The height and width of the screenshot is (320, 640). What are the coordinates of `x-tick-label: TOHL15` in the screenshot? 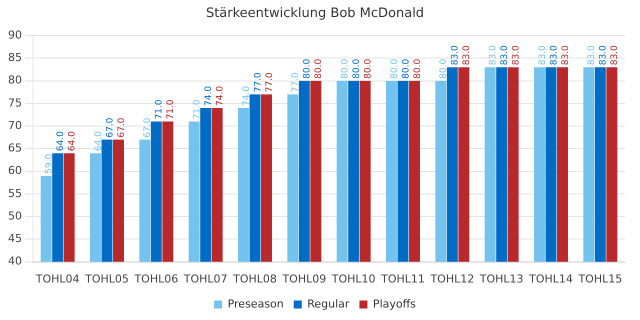 It's located at (599, 279).